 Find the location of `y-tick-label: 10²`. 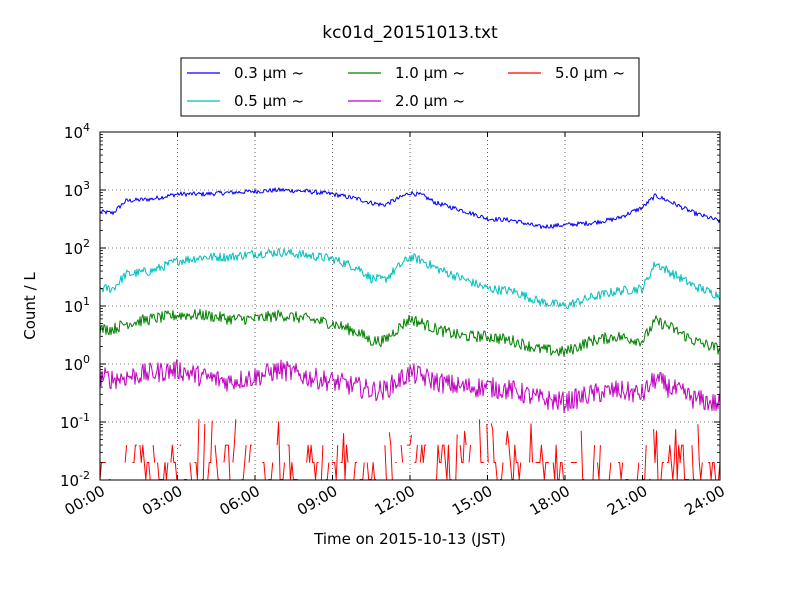

y-tick-label: 10² is located at coordinates (77, 247).